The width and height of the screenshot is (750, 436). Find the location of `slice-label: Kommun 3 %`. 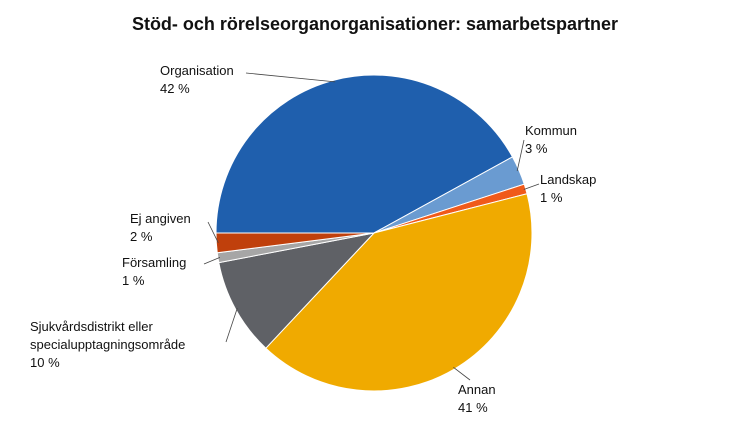

slice-label: Kommun 3 % is located at coordinates (565, 140).